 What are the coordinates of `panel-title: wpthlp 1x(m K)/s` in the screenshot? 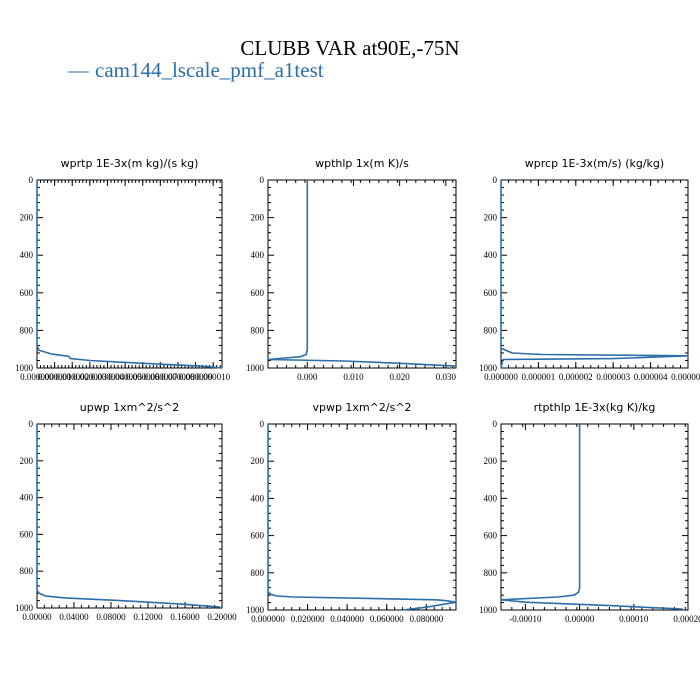 It's located at (362, 163).